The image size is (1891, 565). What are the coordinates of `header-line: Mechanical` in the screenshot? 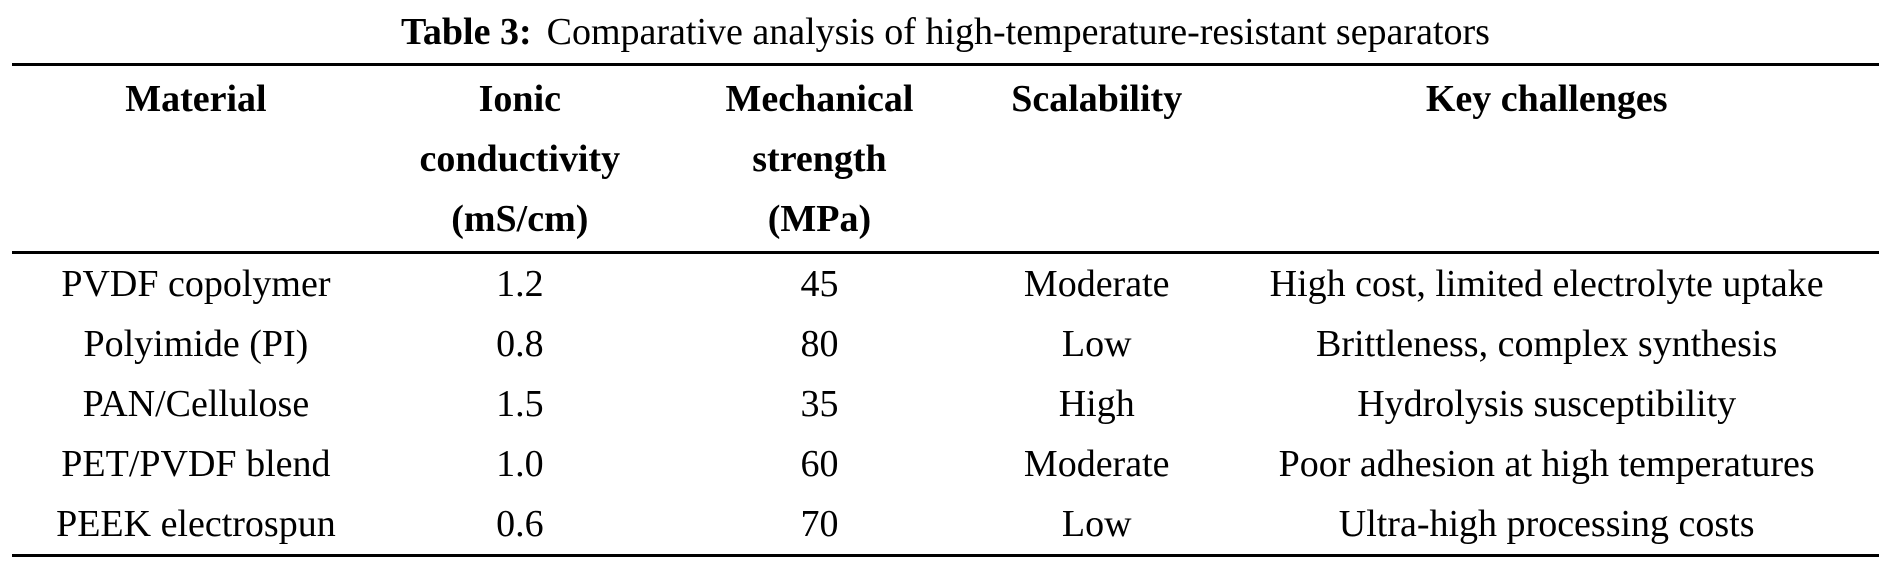 It's located at (819, 99).